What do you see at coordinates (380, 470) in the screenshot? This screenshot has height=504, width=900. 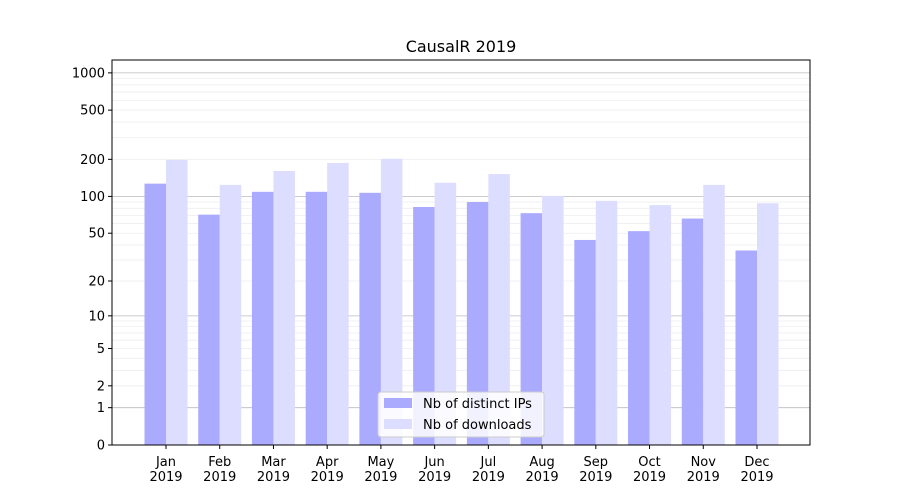 I see `x-tick-label: May 2019` at bounding box center [380, 470].